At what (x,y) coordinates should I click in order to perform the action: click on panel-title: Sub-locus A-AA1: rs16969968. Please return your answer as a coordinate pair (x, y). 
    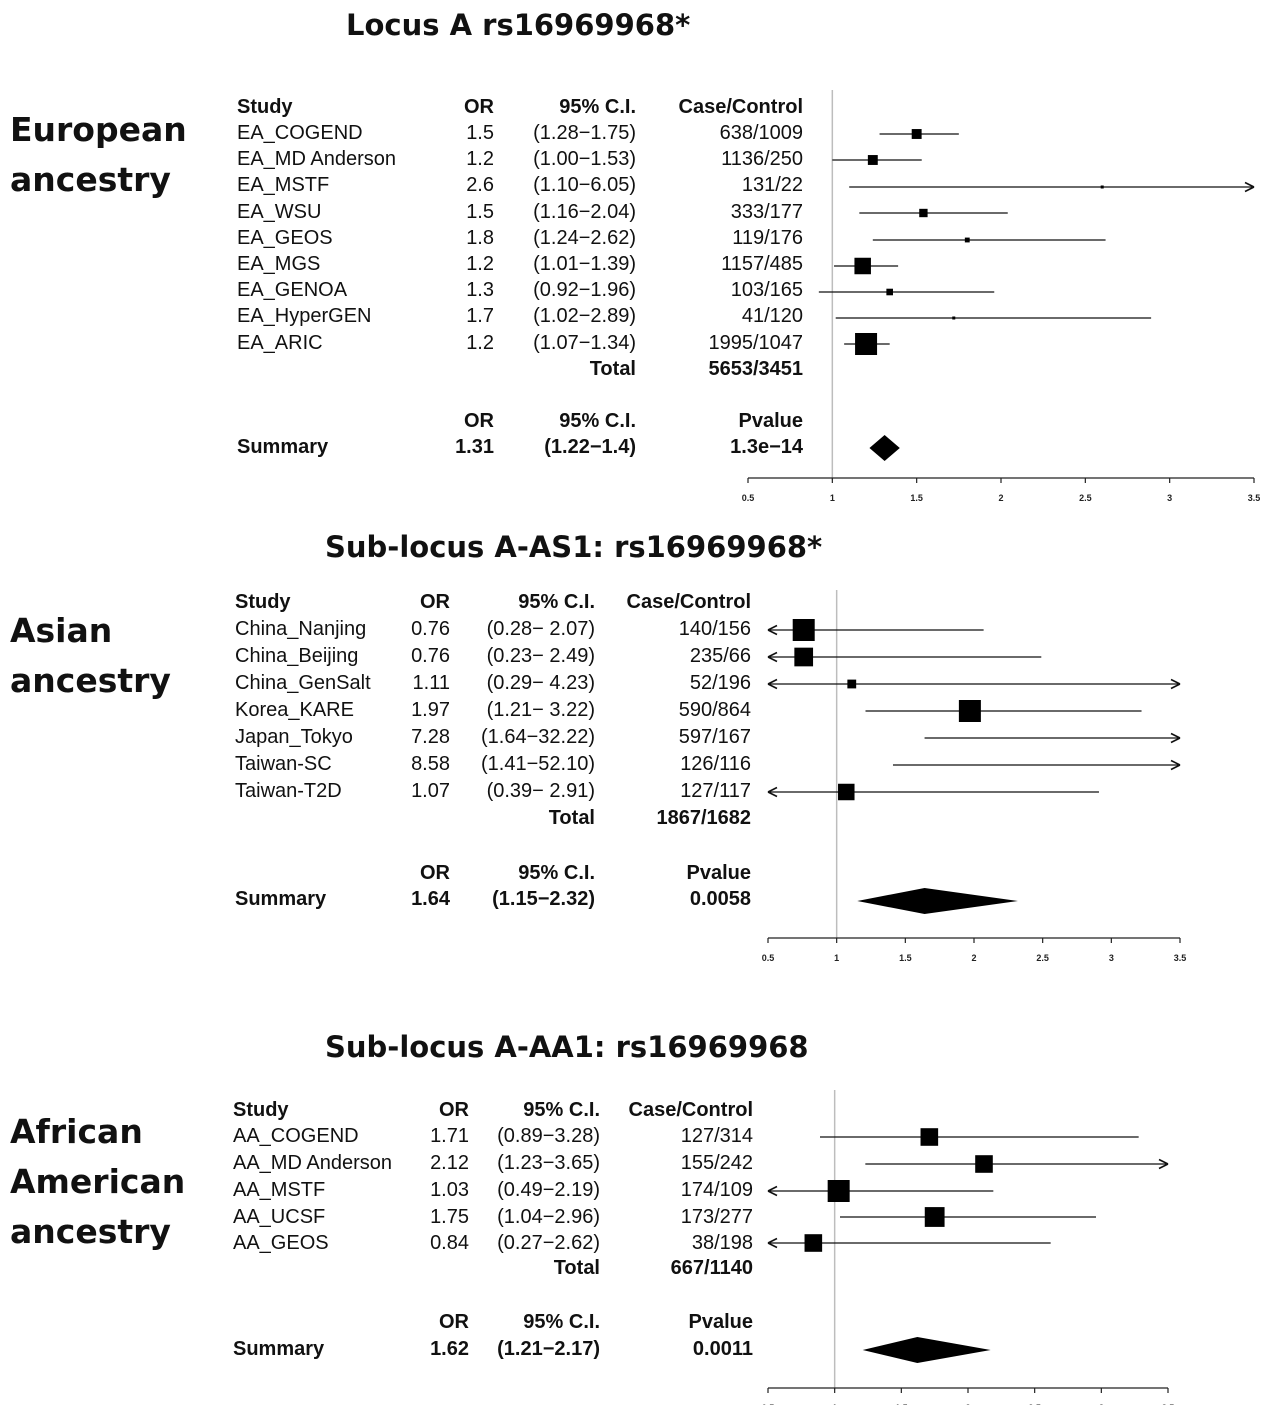
    Looking at the image, I should click on (567, 1047).